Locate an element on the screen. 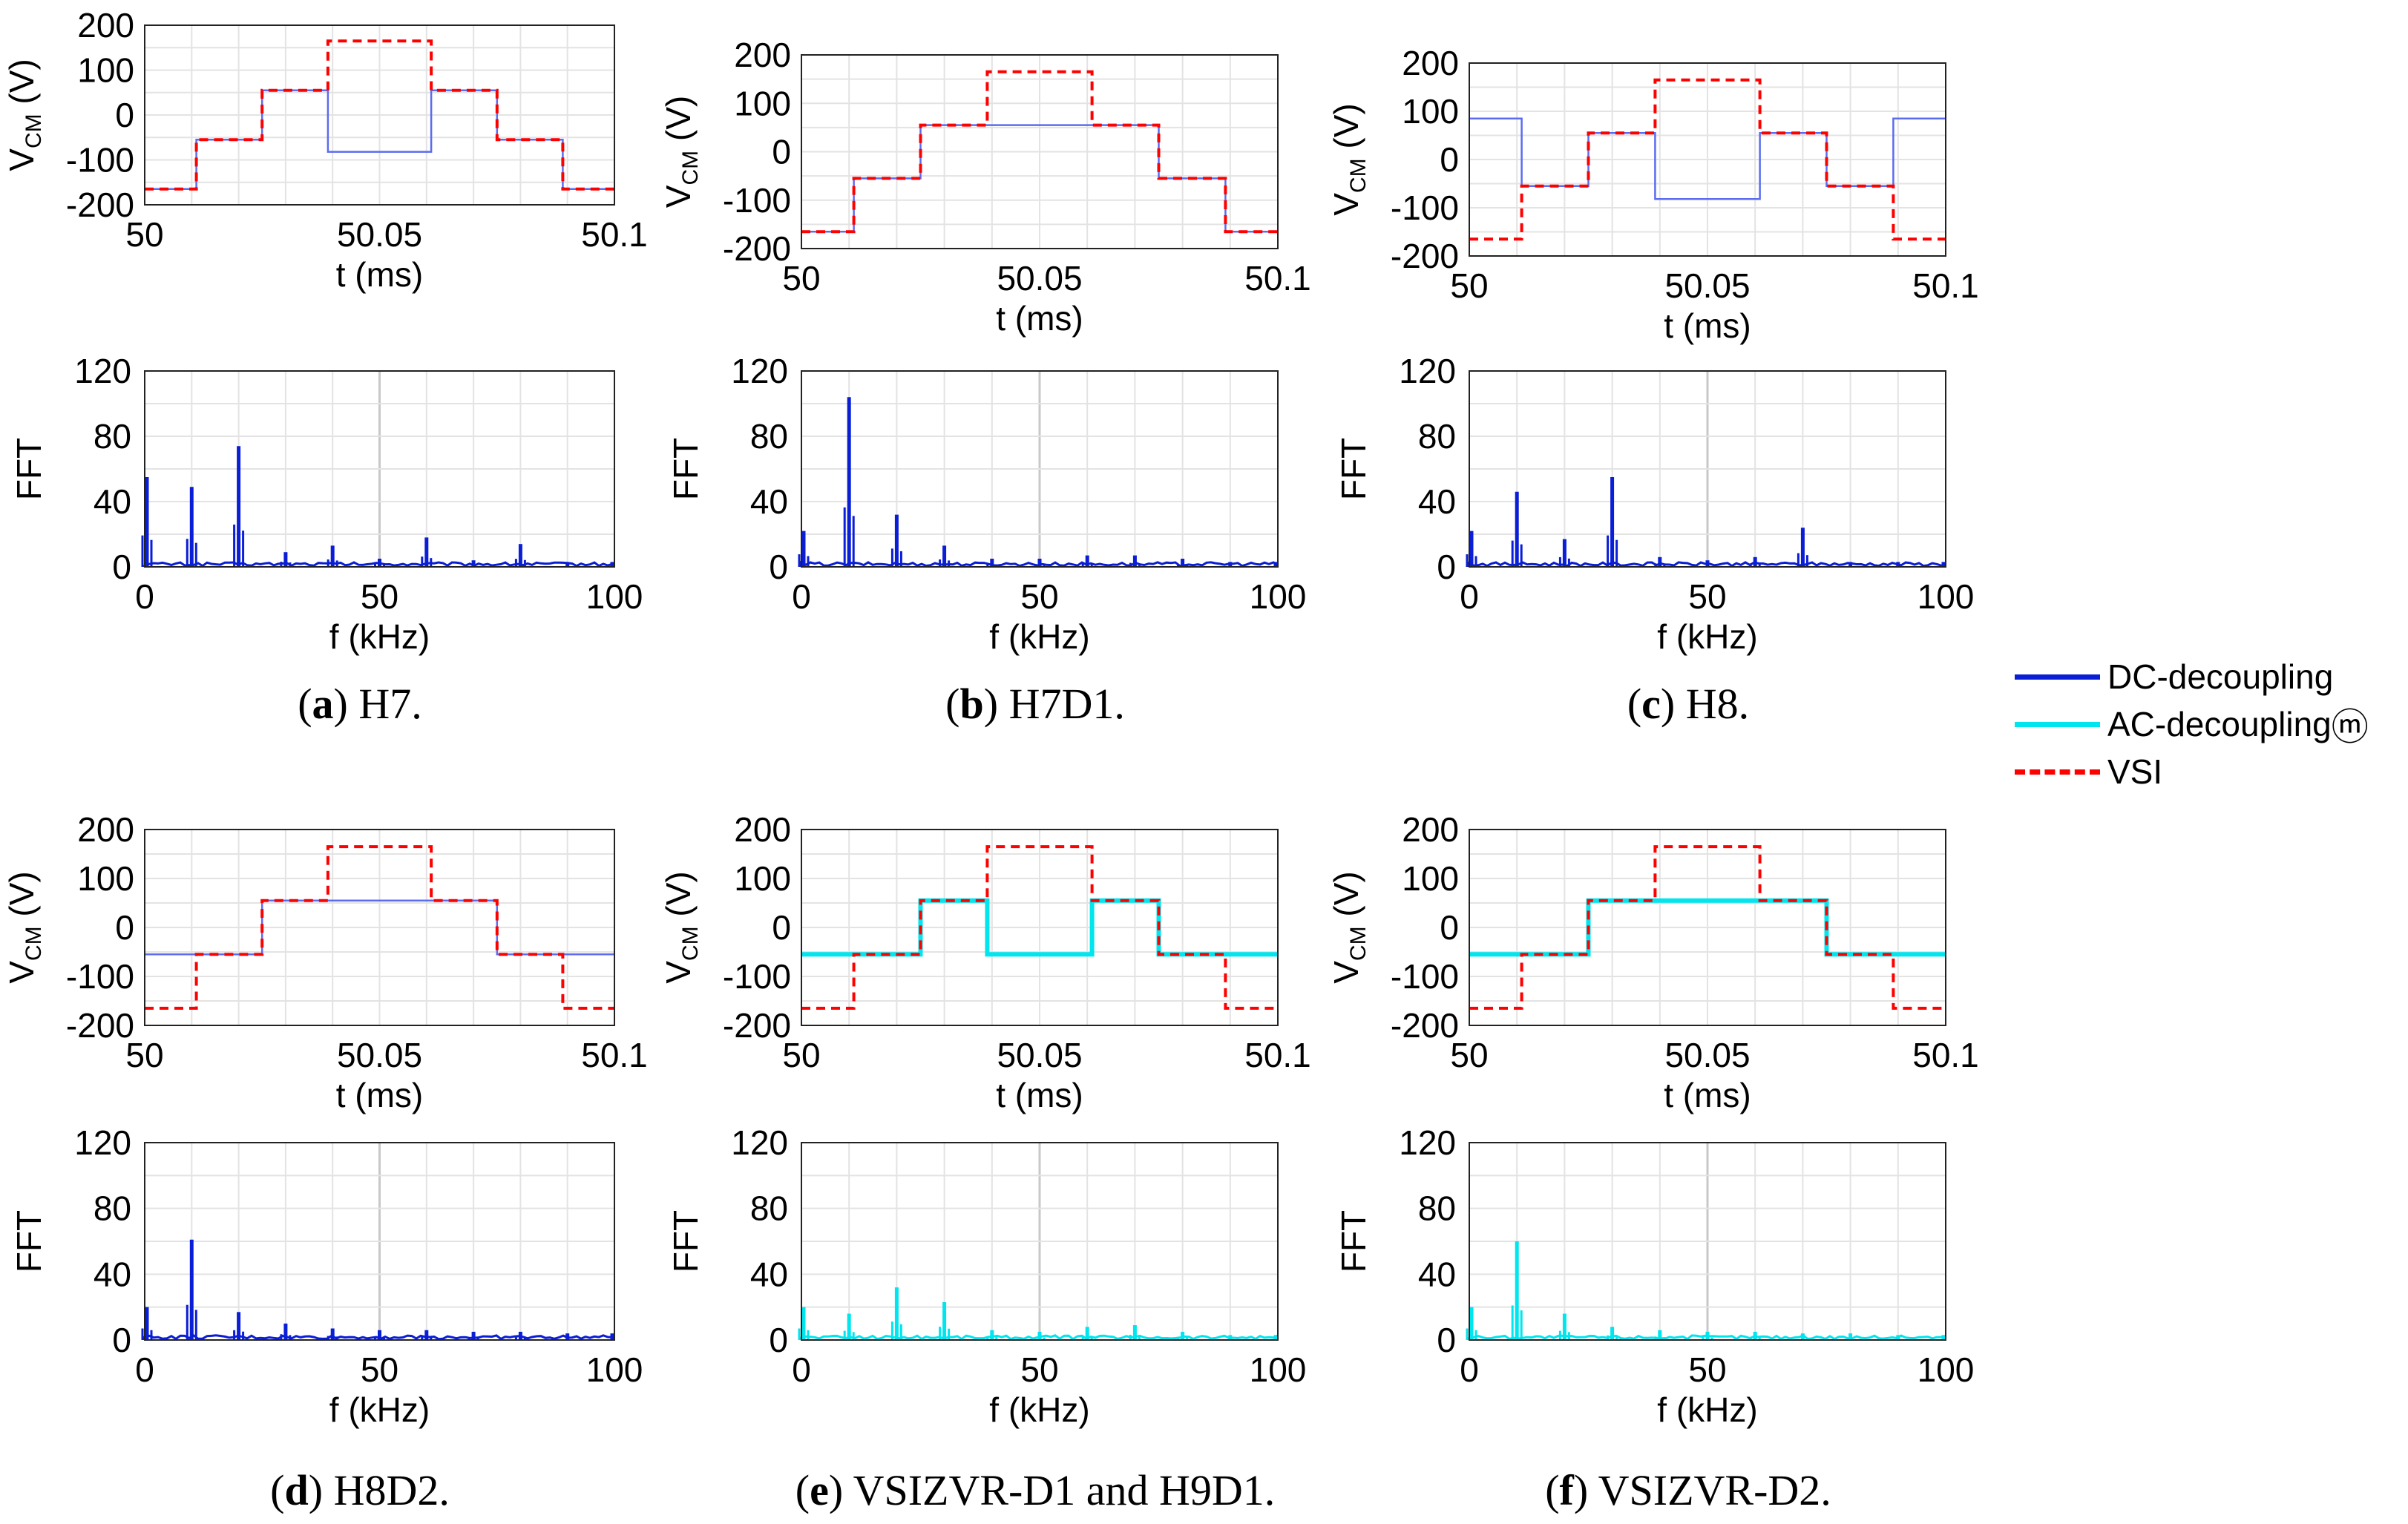 The width and height of the screenshot is (2408, 1524). panel-c-vcm-ylabel: VCM (V) is located at coordinates (1349, 159).